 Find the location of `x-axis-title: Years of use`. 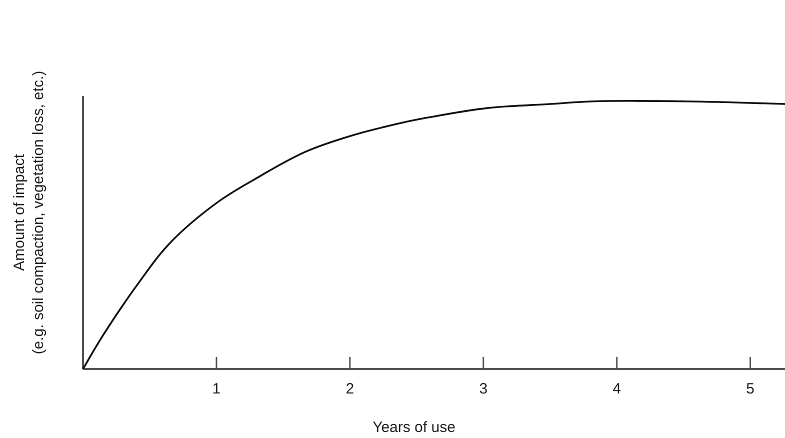

x-axis-title: Years of use is located at coordinates (414, 427).